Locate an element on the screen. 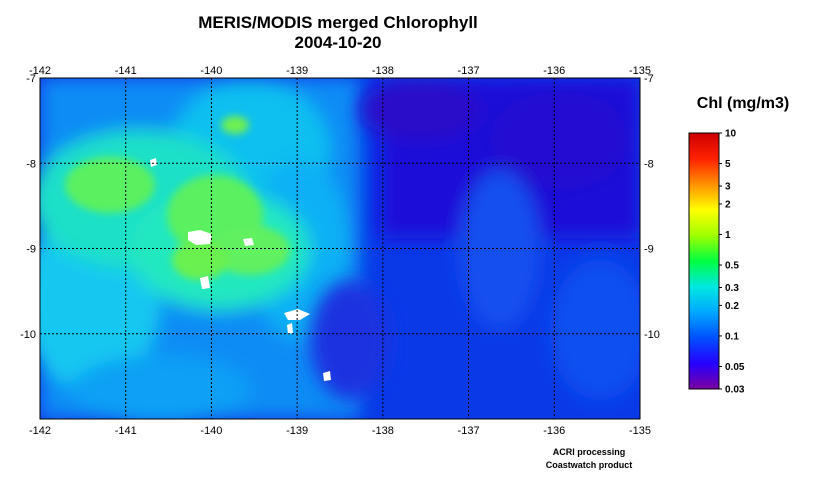  lon-tick-label-bottom: -137 is located at coordinates (469, 431).